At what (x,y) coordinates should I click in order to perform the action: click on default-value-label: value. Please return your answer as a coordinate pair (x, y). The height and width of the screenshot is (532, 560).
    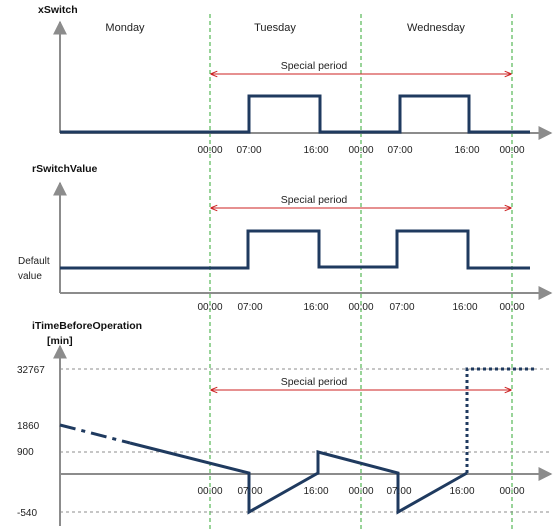
    Looking at the image, I should click on (30, 276).